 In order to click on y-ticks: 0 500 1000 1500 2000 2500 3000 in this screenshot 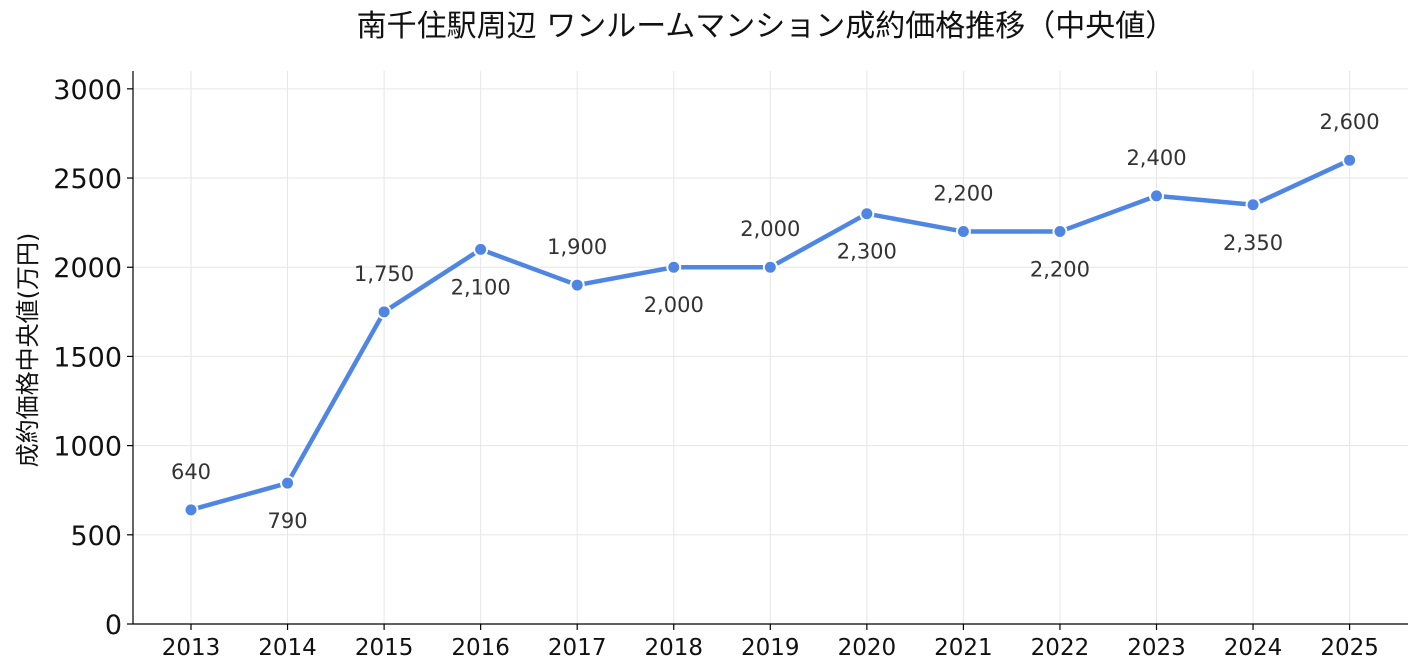, I will do `click(93, 358)`.